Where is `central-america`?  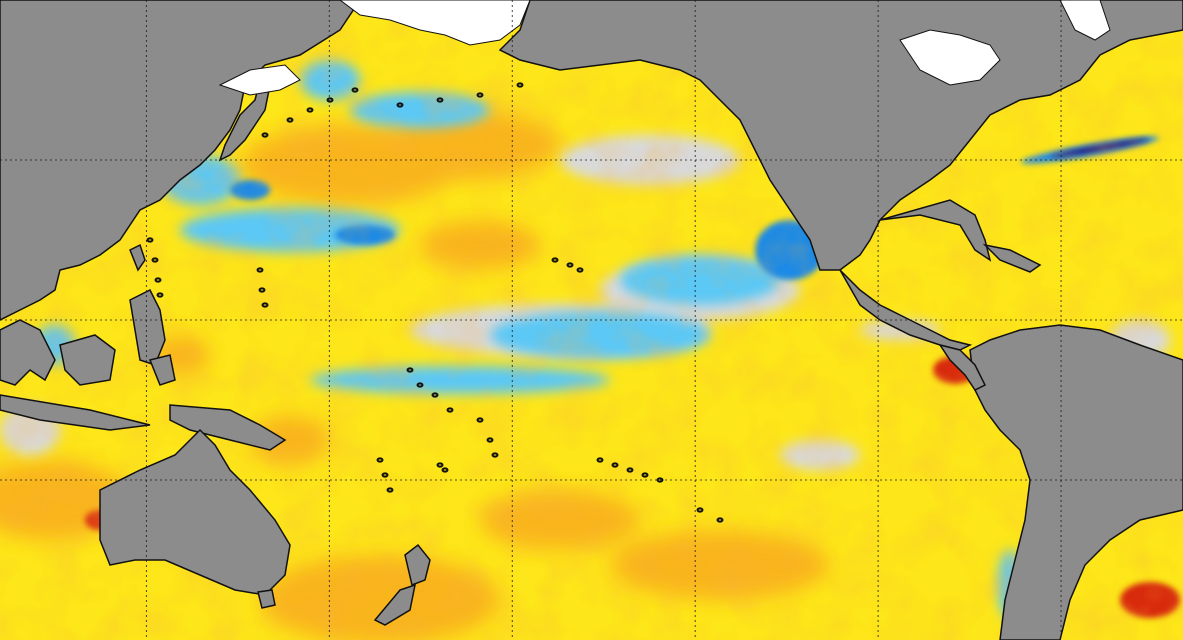 central-america is located at coordinates (962, 367).